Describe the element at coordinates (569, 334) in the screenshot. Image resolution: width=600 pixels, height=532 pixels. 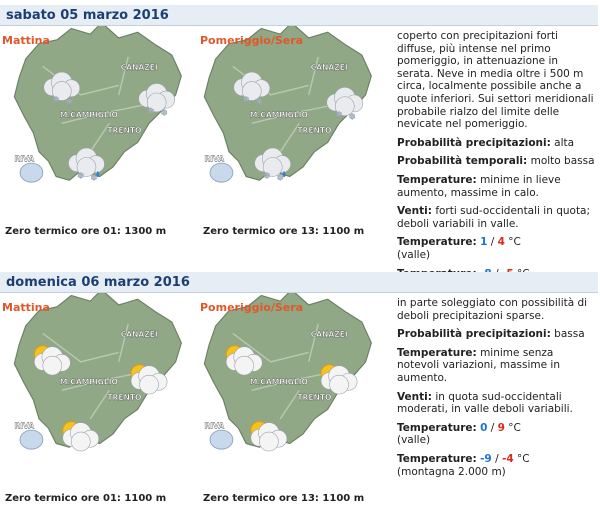
I see `detail-text: bassa` at that location.